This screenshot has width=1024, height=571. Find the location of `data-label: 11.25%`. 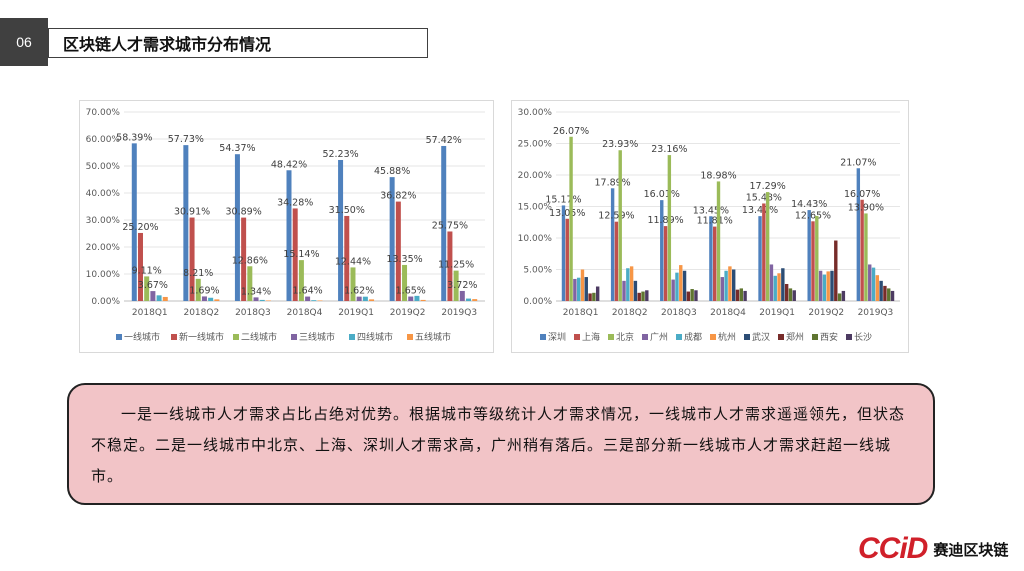

data-label: 11.25% is located at coordinates (456, 265).